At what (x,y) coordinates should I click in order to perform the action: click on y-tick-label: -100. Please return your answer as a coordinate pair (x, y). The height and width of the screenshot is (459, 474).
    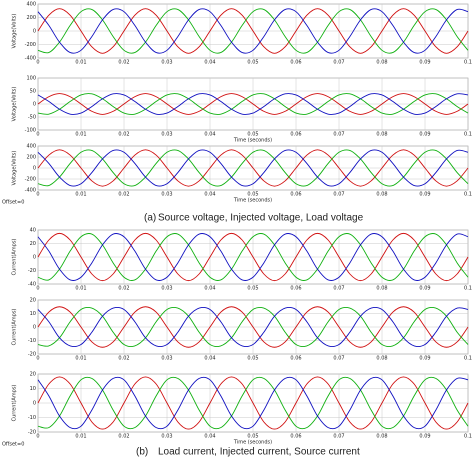
    Looking at the image, I should click on (30, 131).